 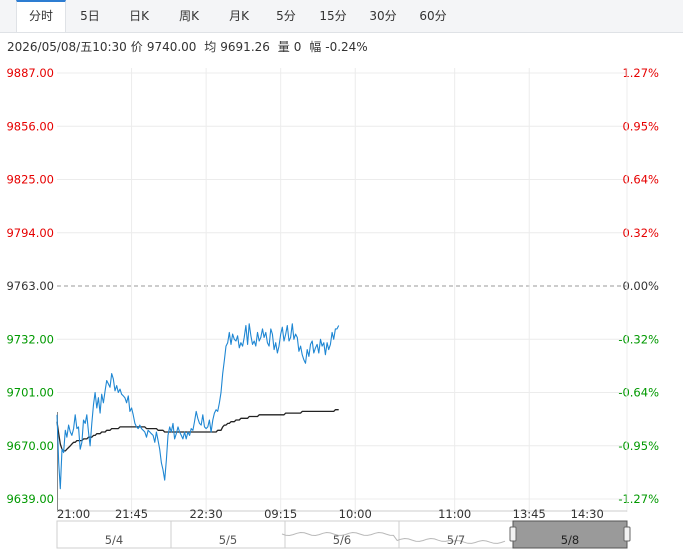 What do you see at coordinates (640, 286) in the screenshot?
I see `pct-tick-label: 0.00%` at bounding box center [640, 286].